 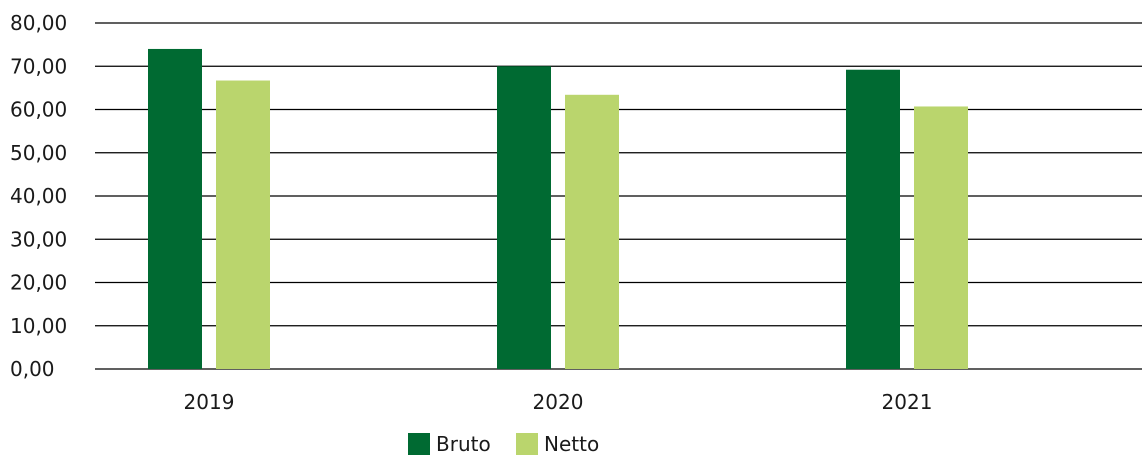 I want to click on x-tick-label: 2019, so click(x=209, y=402).